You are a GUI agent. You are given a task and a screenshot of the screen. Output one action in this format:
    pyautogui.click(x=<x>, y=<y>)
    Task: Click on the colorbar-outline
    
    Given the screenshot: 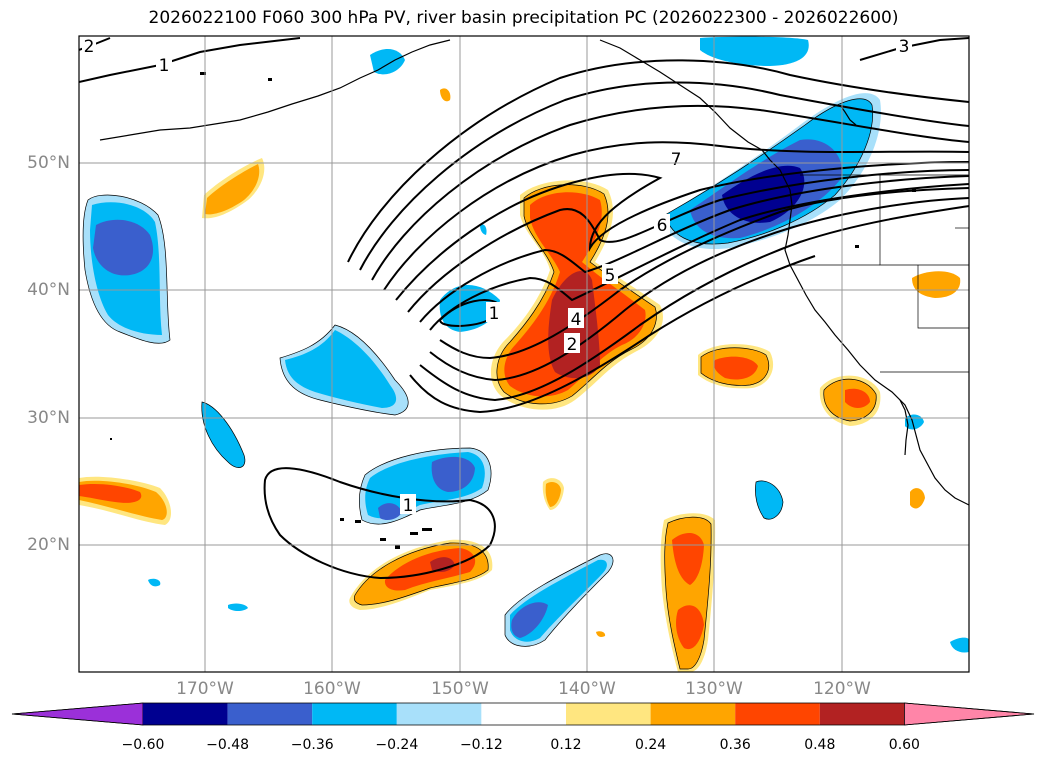 What is the action you would take?
    pyautogui.click(x=523, y=714)
    